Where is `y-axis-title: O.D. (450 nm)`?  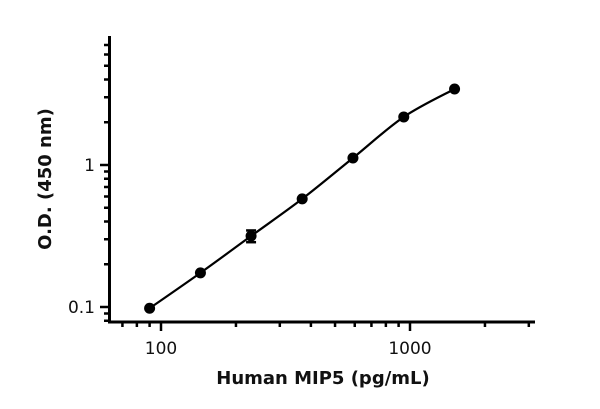
y-axis-title: O.D. (450 nm) is located at coordinates (45, 179).